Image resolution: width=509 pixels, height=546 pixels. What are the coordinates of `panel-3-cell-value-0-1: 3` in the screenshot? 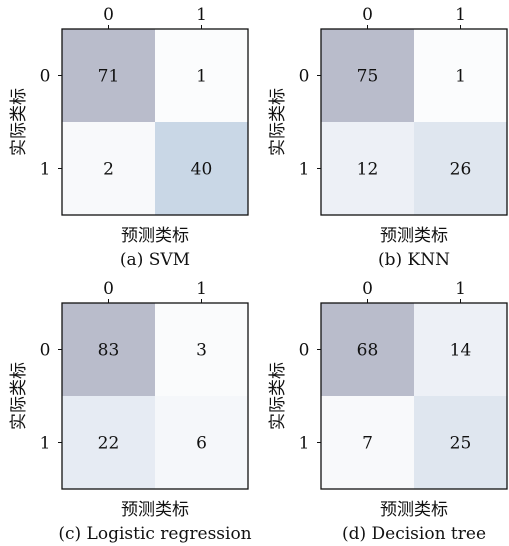 It's located at (201, 351).